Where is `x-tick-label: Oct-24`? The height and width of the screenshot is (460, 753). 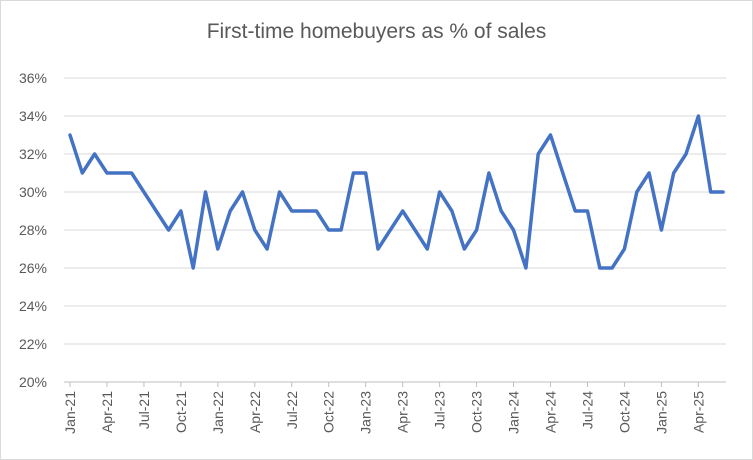 x-tick-label: Oct-24 is located at coordinates (624, 412).